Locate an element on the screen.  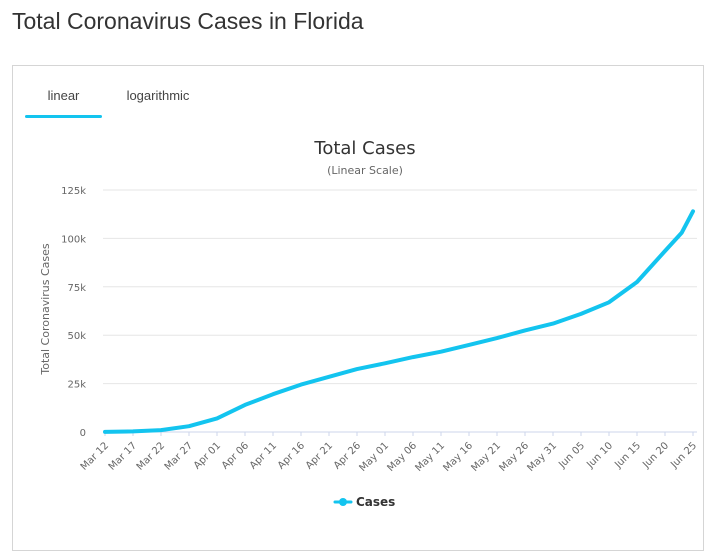
x-tick-label: May 06 is located at coordinates (402, 457).